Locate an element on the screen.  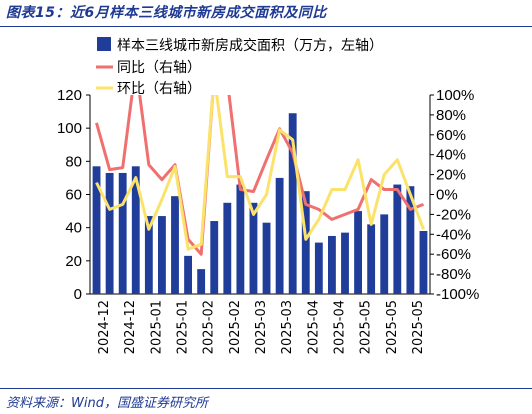
legend-label-yoy: 同比（右轴） is located at coordinates (159, 68).